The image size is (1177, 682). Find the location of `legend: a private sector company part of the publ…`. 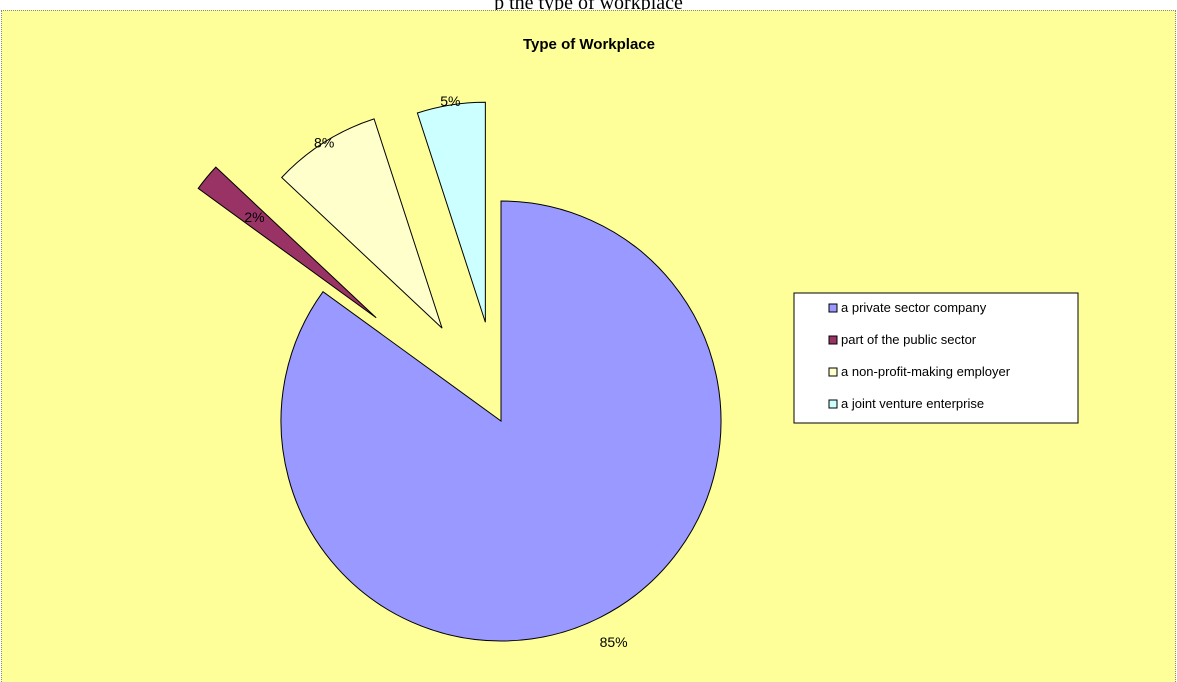

legend: a private sector company part of the publ… is located at coordinates (936, 358).